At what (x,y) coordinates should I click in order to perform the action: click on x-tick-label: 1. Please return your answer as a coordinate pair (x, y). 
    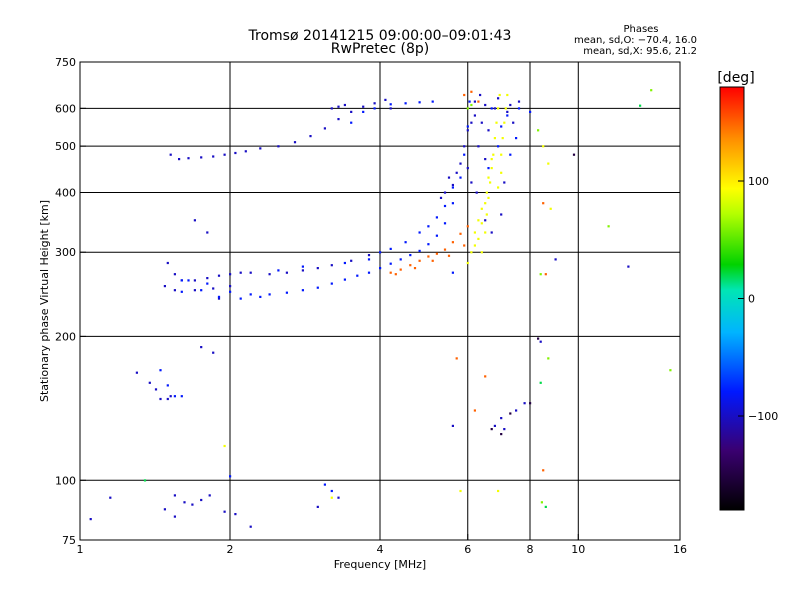
    Looking at the image, I should click on (80, 549).